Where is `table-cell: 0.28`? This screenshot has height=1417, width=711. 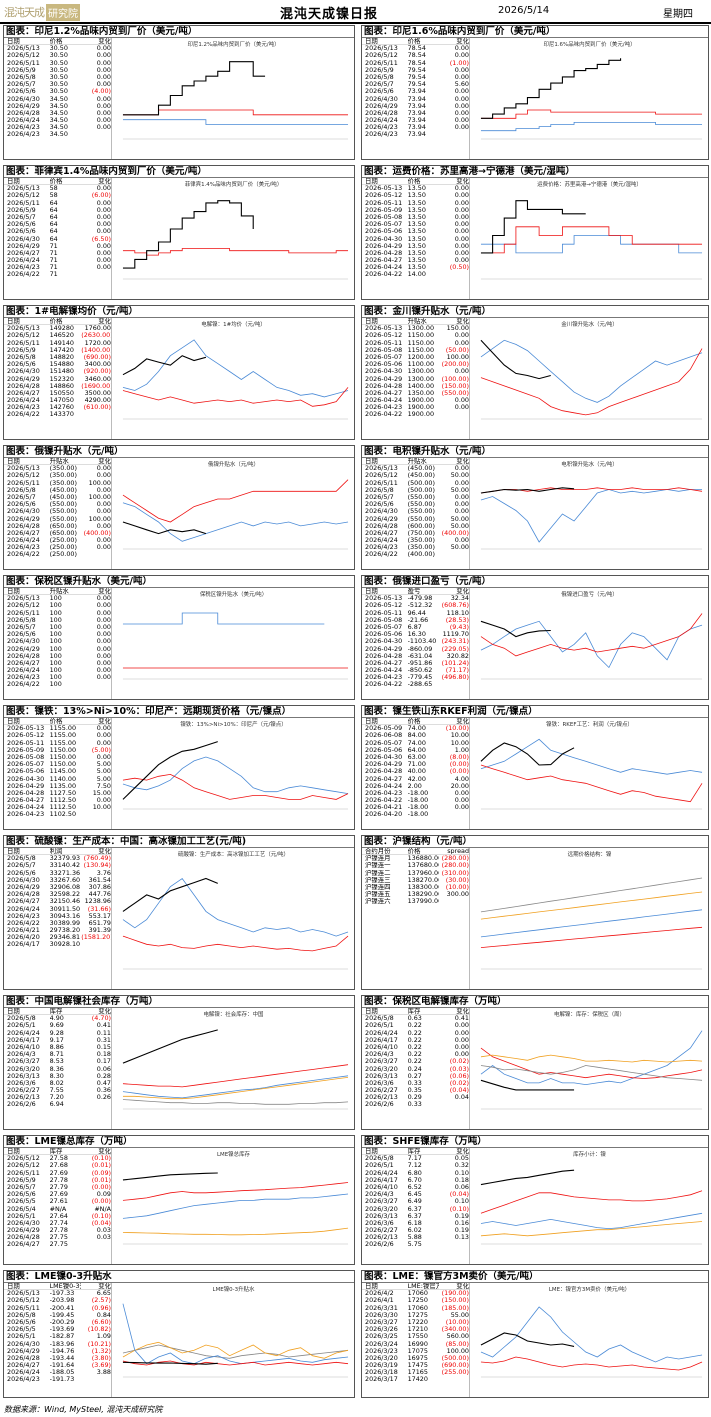
table-cell: 0.28 is located at coordinates (103, 1076).